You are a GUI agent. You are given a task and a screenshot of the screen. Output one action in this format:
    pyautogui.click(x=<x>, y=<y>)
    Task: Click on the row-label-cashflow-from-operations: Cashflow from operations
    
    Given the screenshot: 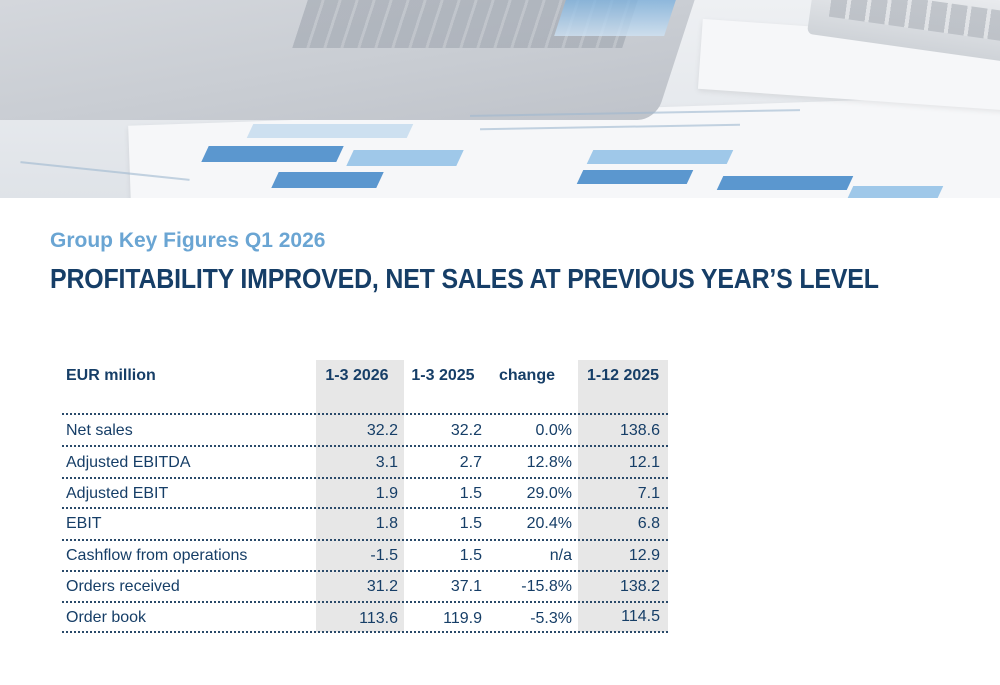 What is the action you would take?
    pyautogui.click(x=157, y=555)
    